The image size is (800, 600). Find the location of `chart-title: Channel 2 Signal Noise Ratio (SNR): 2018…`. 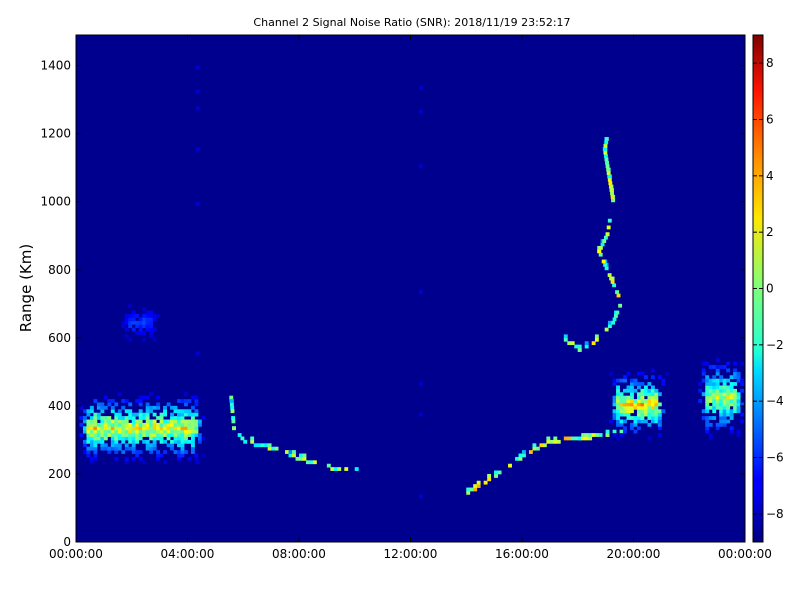

chart-title: Channel 2 Signal Noise Ratio (SNR): 2018… is located at coordinates (411, 22).